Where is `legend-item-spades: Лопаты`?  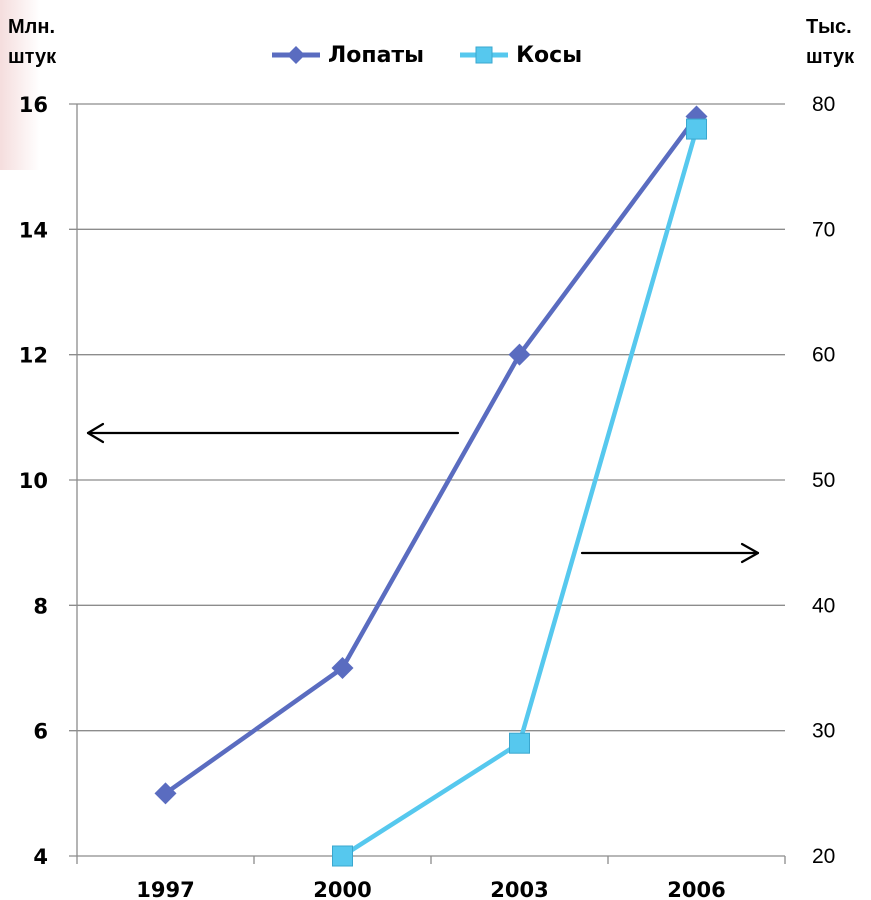
legend-item-spades: Лопаты is located at coordinates (347, 55).